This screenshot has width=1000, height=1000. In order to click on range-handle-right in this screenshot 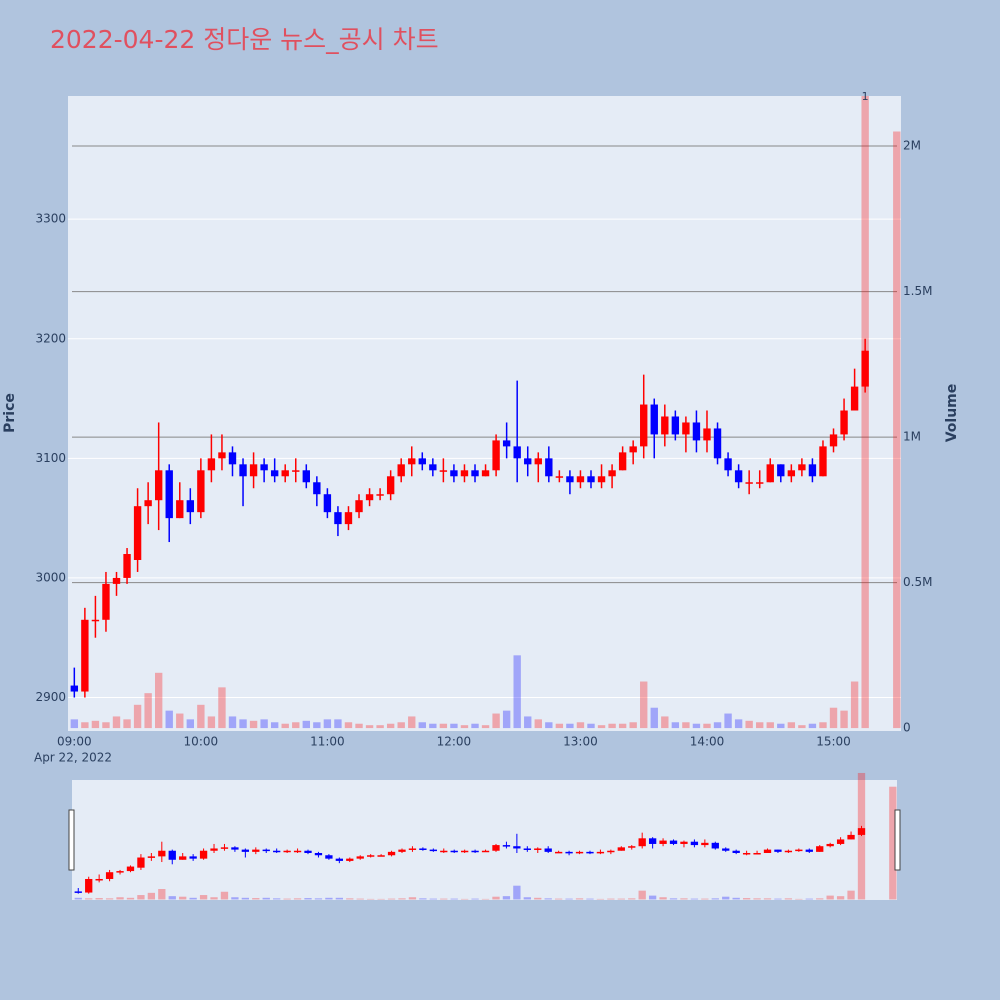, I will do `click(897, 840)`.